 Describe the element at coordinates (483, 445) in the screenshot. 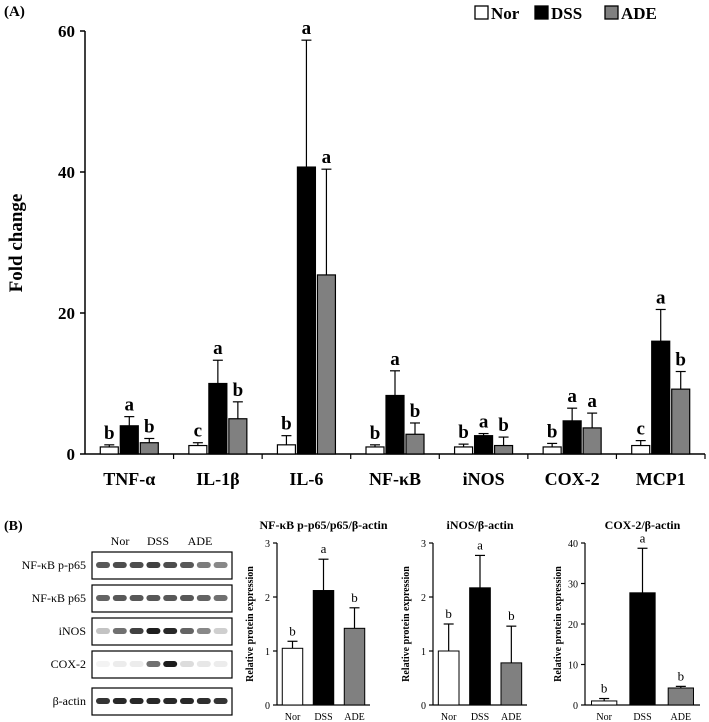

I see `bar-dss-inos` at that location.